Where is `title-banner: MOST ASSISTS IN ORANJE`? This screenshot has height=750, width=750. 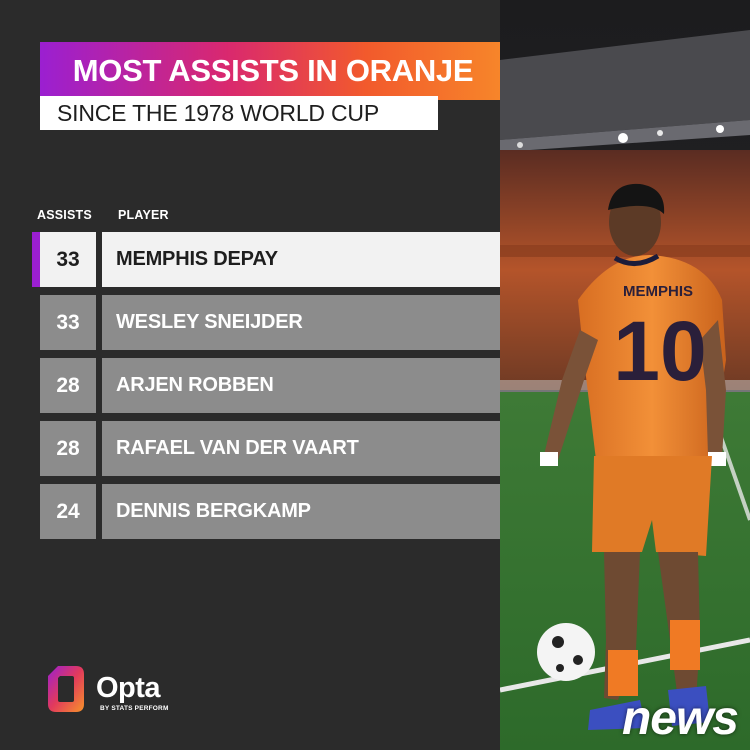
title-banner: MOST ASSISTS IN ORANJE is located at coordinates (273, 71).